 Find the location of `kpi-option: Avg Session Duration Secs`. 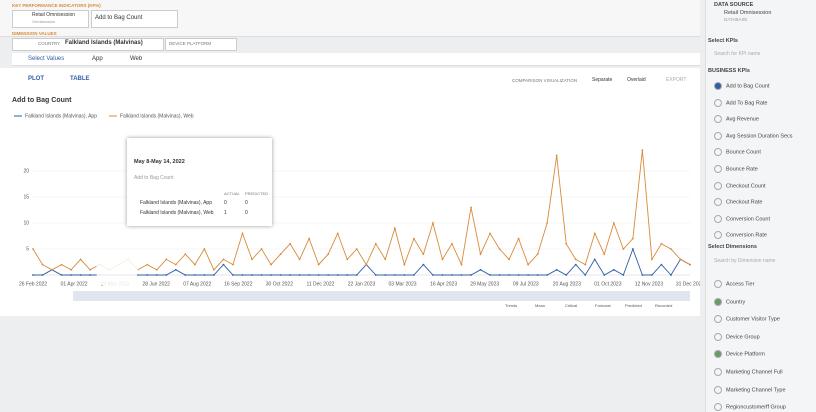

kpi-option: Avg Session Duration Secs is located at coordinates (753, 135).